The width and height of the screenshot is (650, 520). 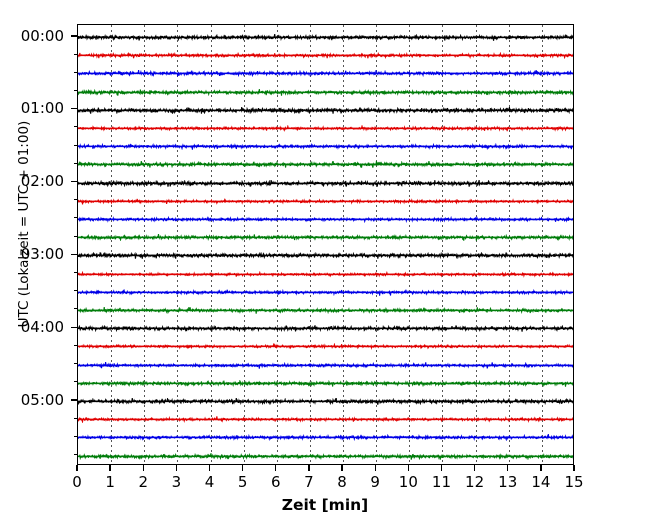 I want to click on x-tick-label: 13, so click(x=508, y=482).